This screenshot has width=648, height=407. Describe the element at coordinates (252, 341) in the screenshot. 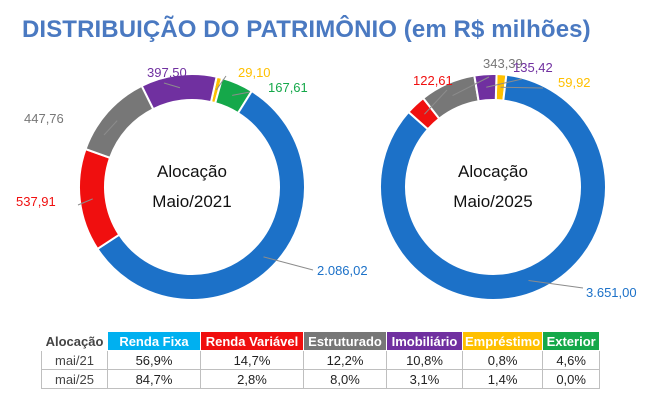

I see `col-renda-variavel: Renda Variável` at that location.